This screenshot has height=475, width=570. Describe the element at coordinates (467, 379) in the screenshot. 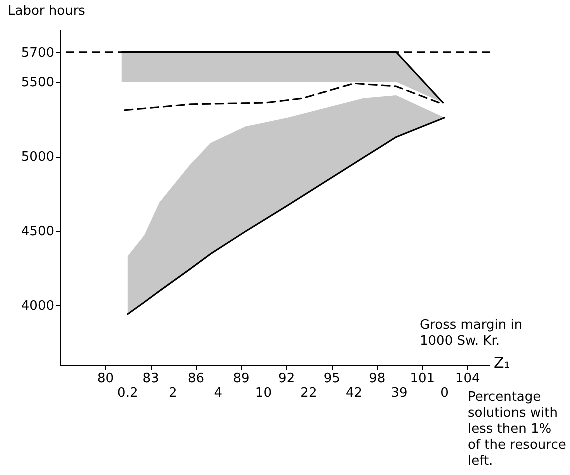

I see `x-tick-label: 104` at that location.